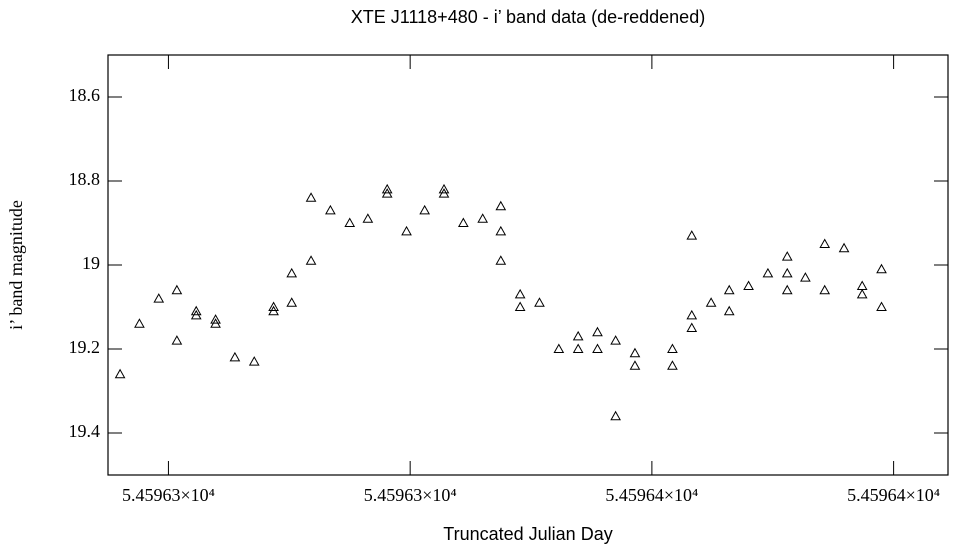  Describe the element at coordinates (85, 431) in the screenshot. I see `y-tick-label: 19.4` at that location.